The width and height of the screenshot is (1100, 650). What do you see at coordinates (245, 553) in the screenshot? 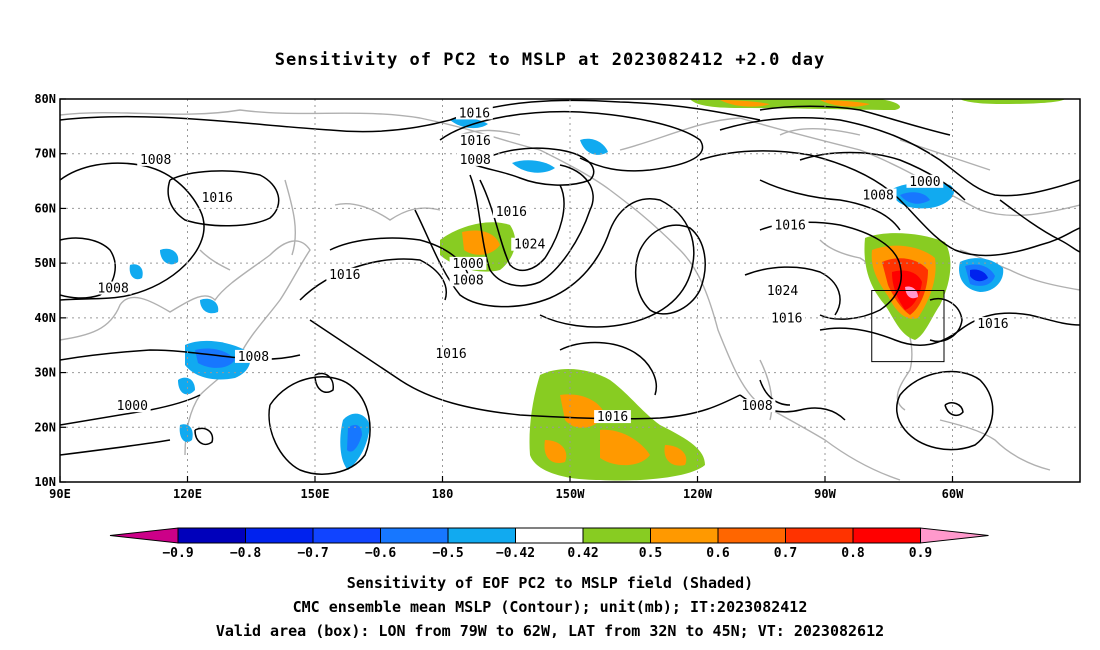
I see `colorbar-label: −0.8` at bounding box center [245, 553].